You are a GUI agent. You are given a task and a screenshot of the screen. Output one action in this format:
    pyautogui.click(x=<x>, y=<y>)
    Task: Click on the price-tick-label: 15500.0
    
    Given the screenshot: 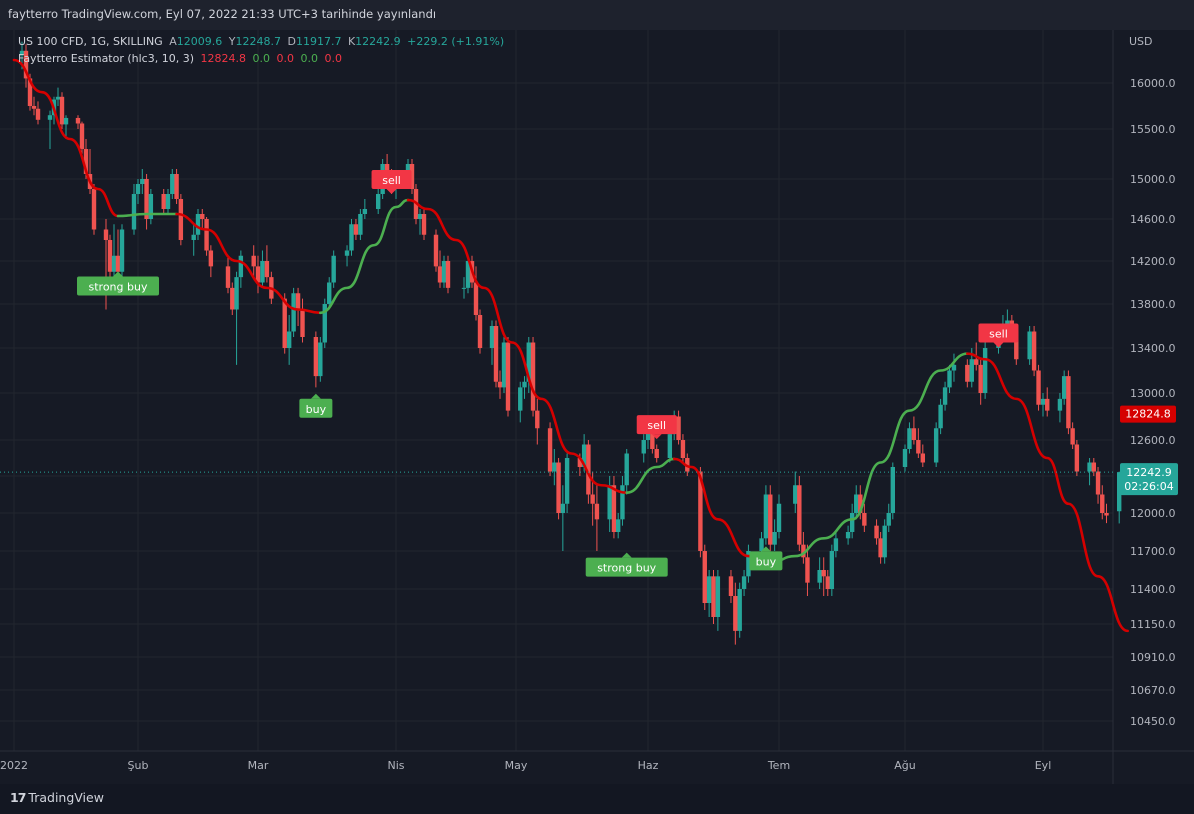 What is the action you would take?
    pyautogui.click(x=1153, y=129)
    